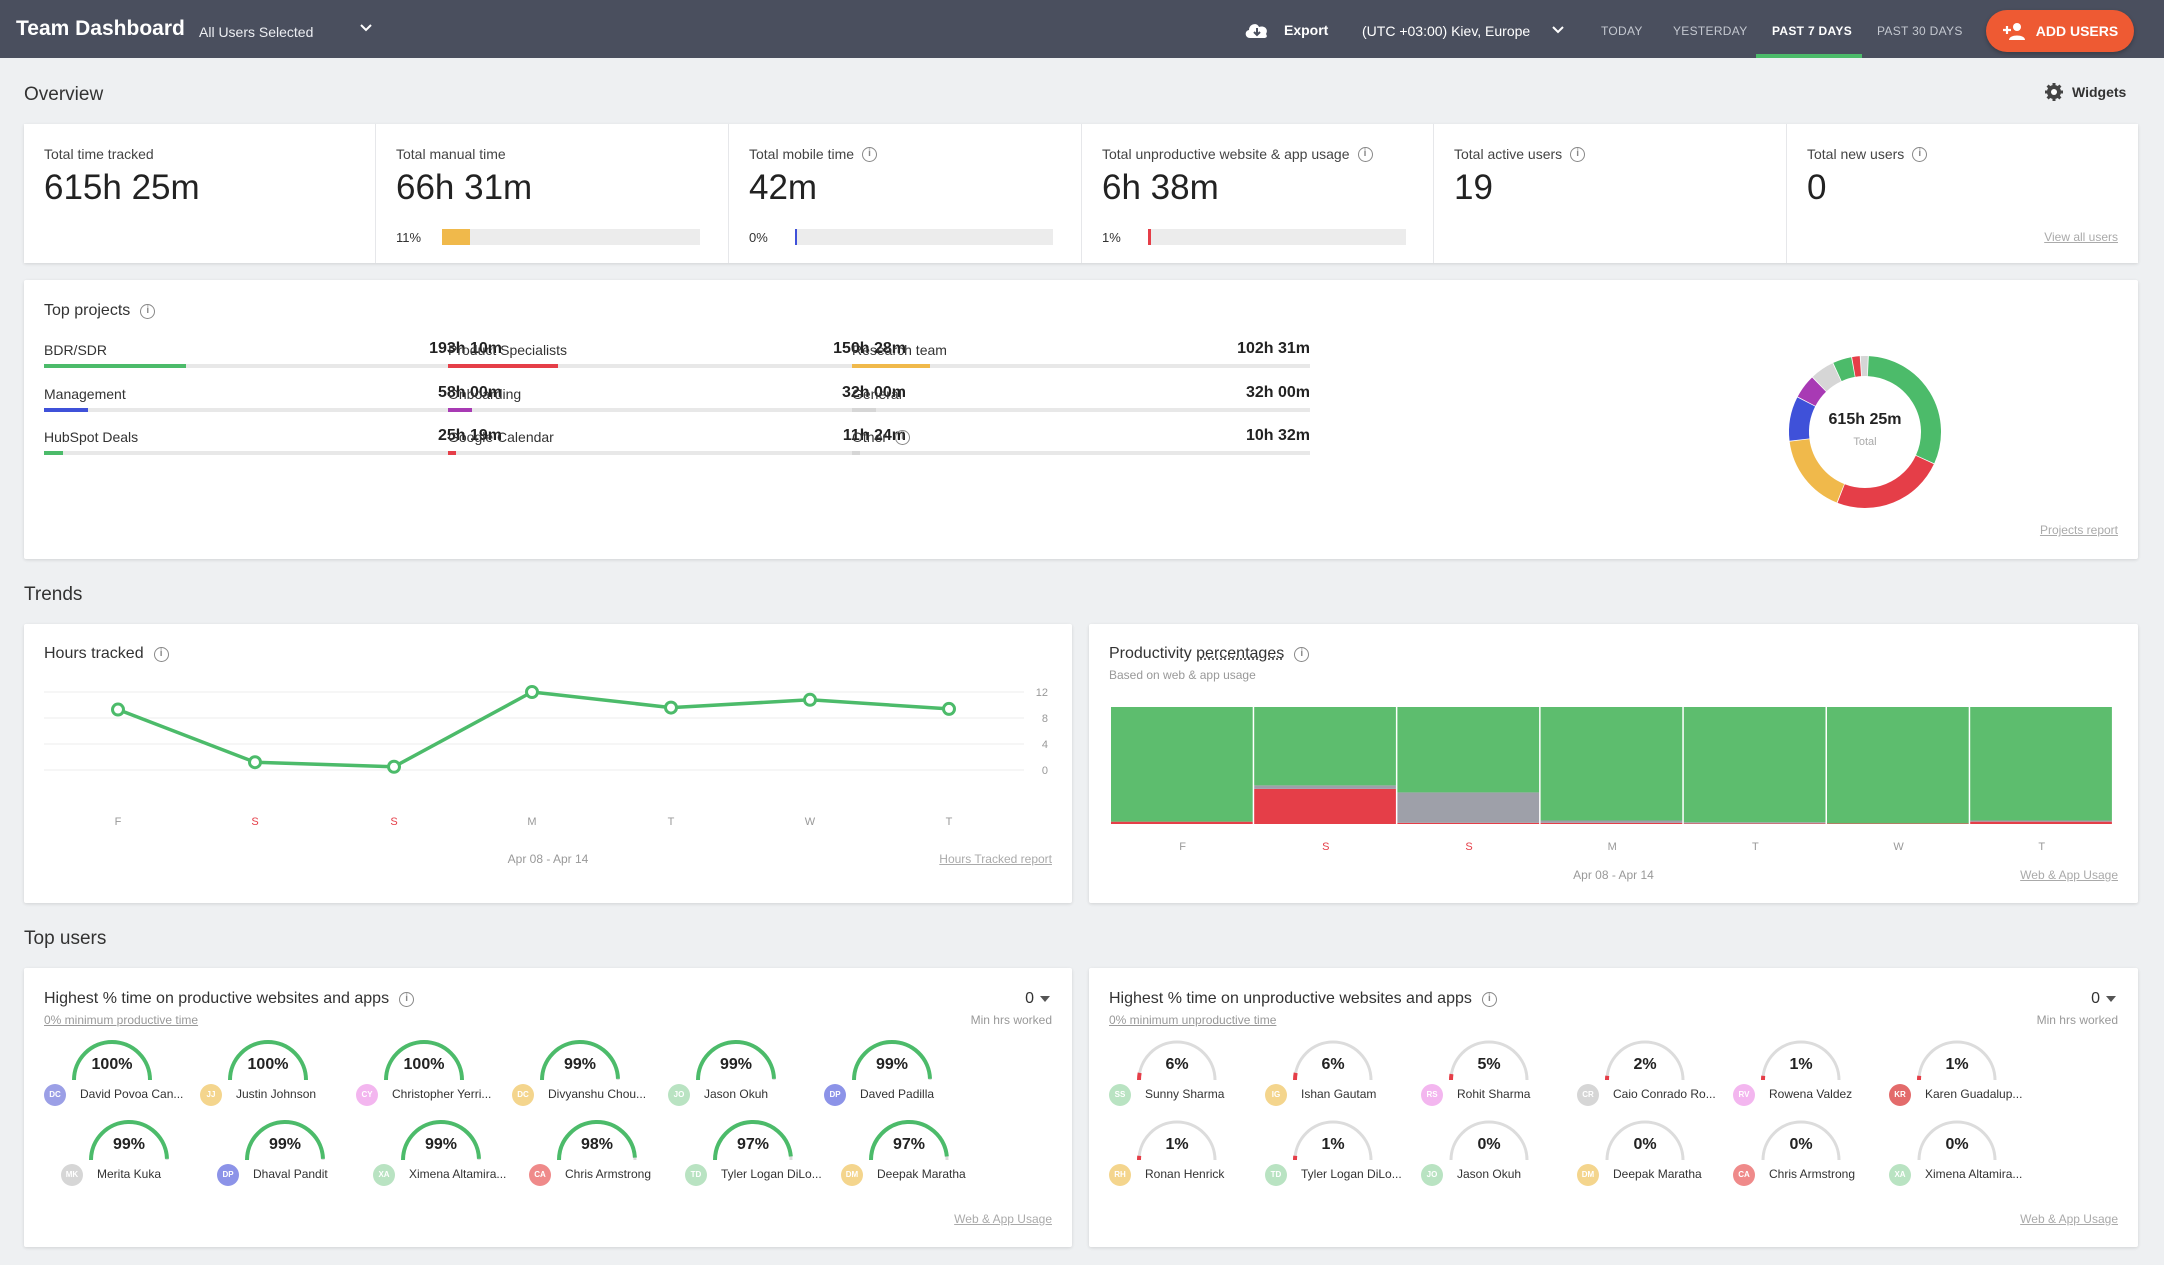  What do you see at coordinates (604, 1158) in the screenshot?
I see `top-user-item: 98% CA Chris Armstrong` at bounding box center [604, 1158].